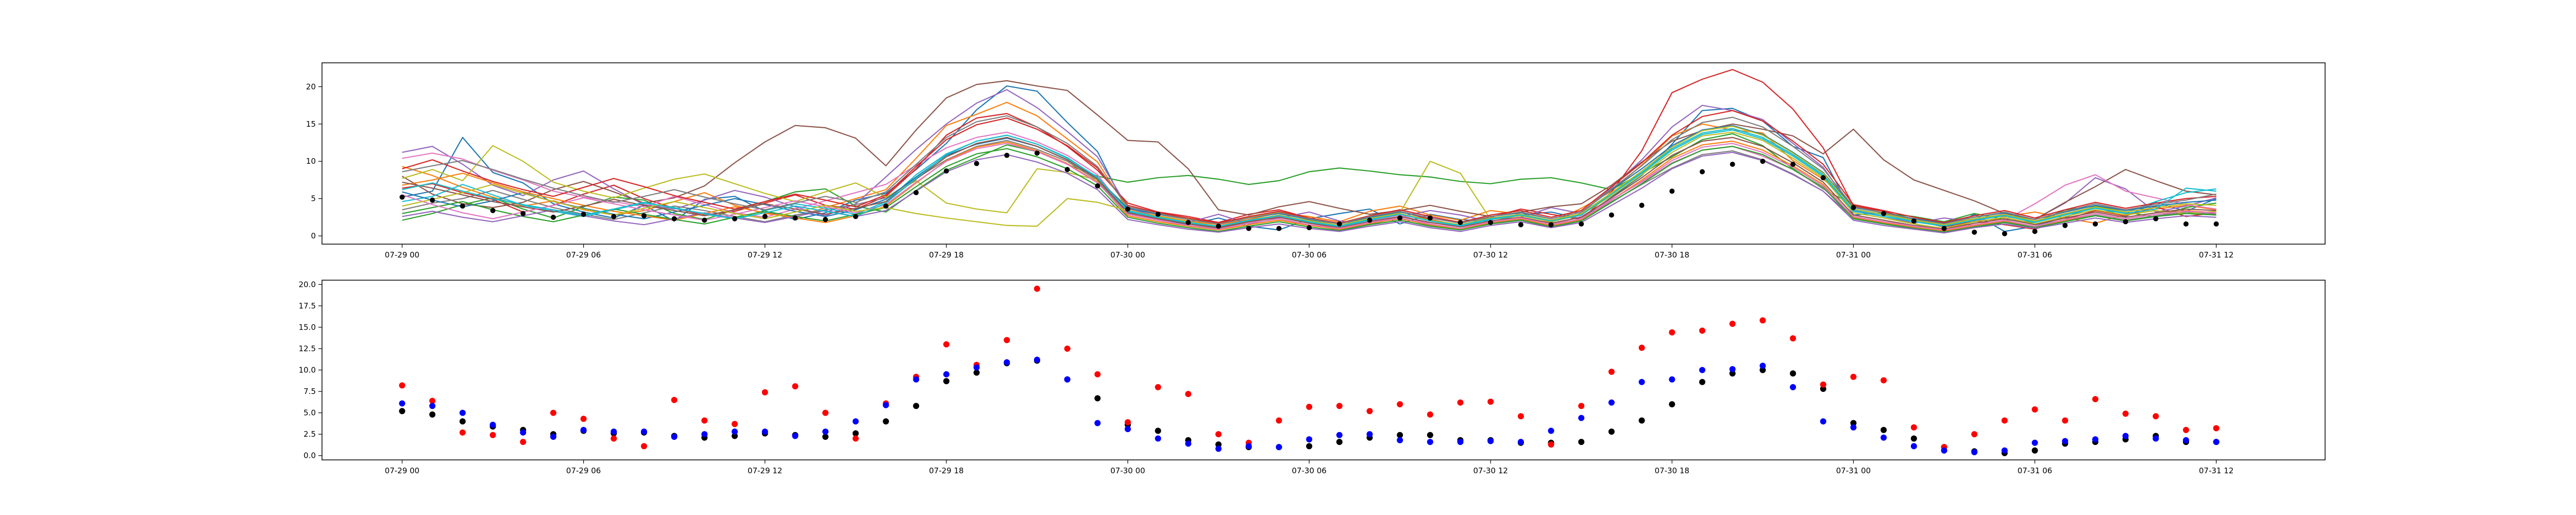 The image size is (2576, 515). Describe the element at coordinates (1309, 470) in the screenshot. I see `x-tick-label: 07-30 06` at that location.